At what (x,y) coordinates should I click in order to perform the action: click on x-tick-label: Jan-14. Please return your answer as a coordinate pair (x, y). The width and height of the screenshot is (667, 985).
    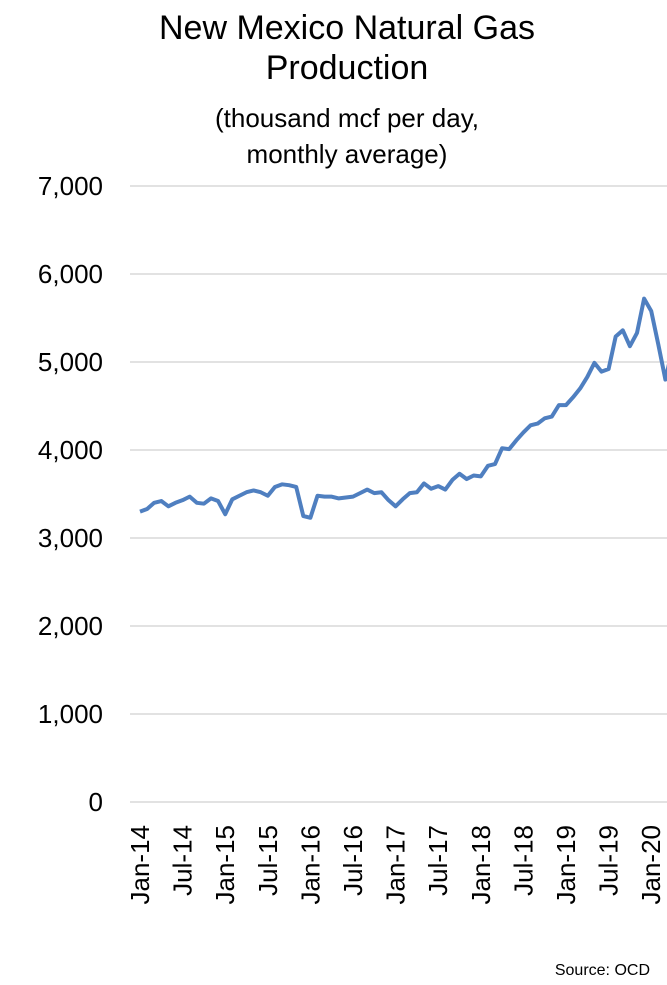
    Looking at the image, I should click on (140, 865).